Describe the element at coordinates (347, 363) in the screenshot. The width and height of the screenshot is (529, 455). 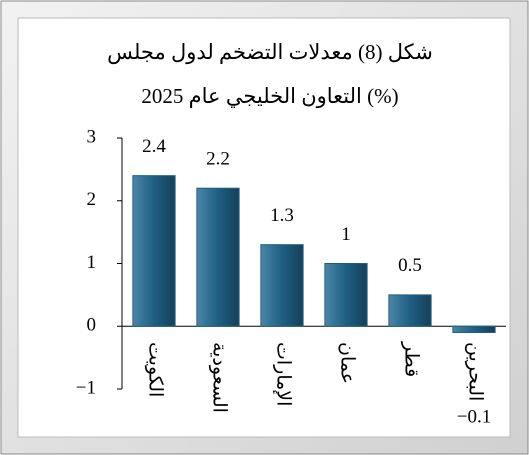
I see `x-tick-label: عمان` at that location.